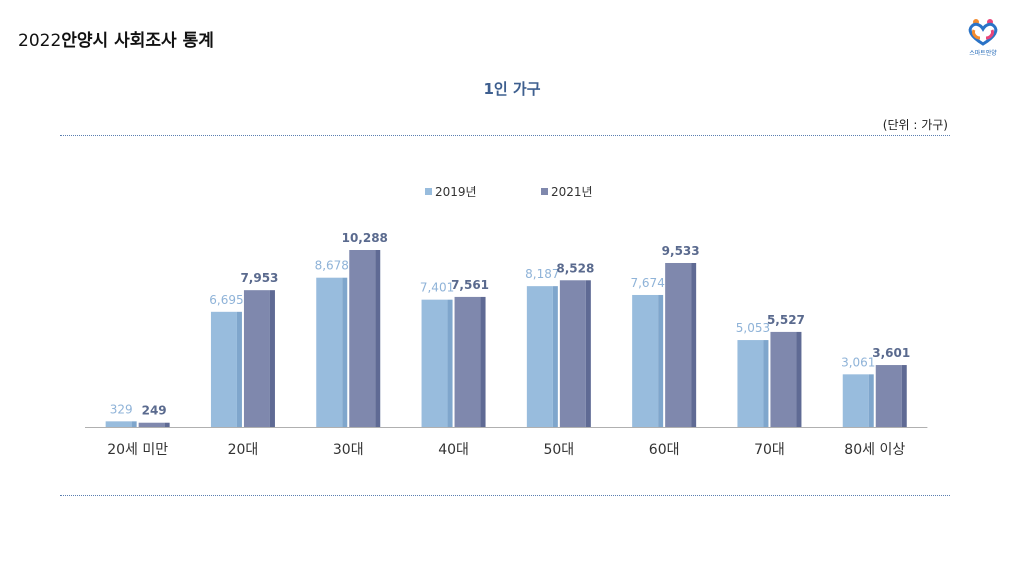 The width and height of the screenshot is (1024, 576). I want to click on data-label-2019년-70대: 5,053, so click(753, 328).